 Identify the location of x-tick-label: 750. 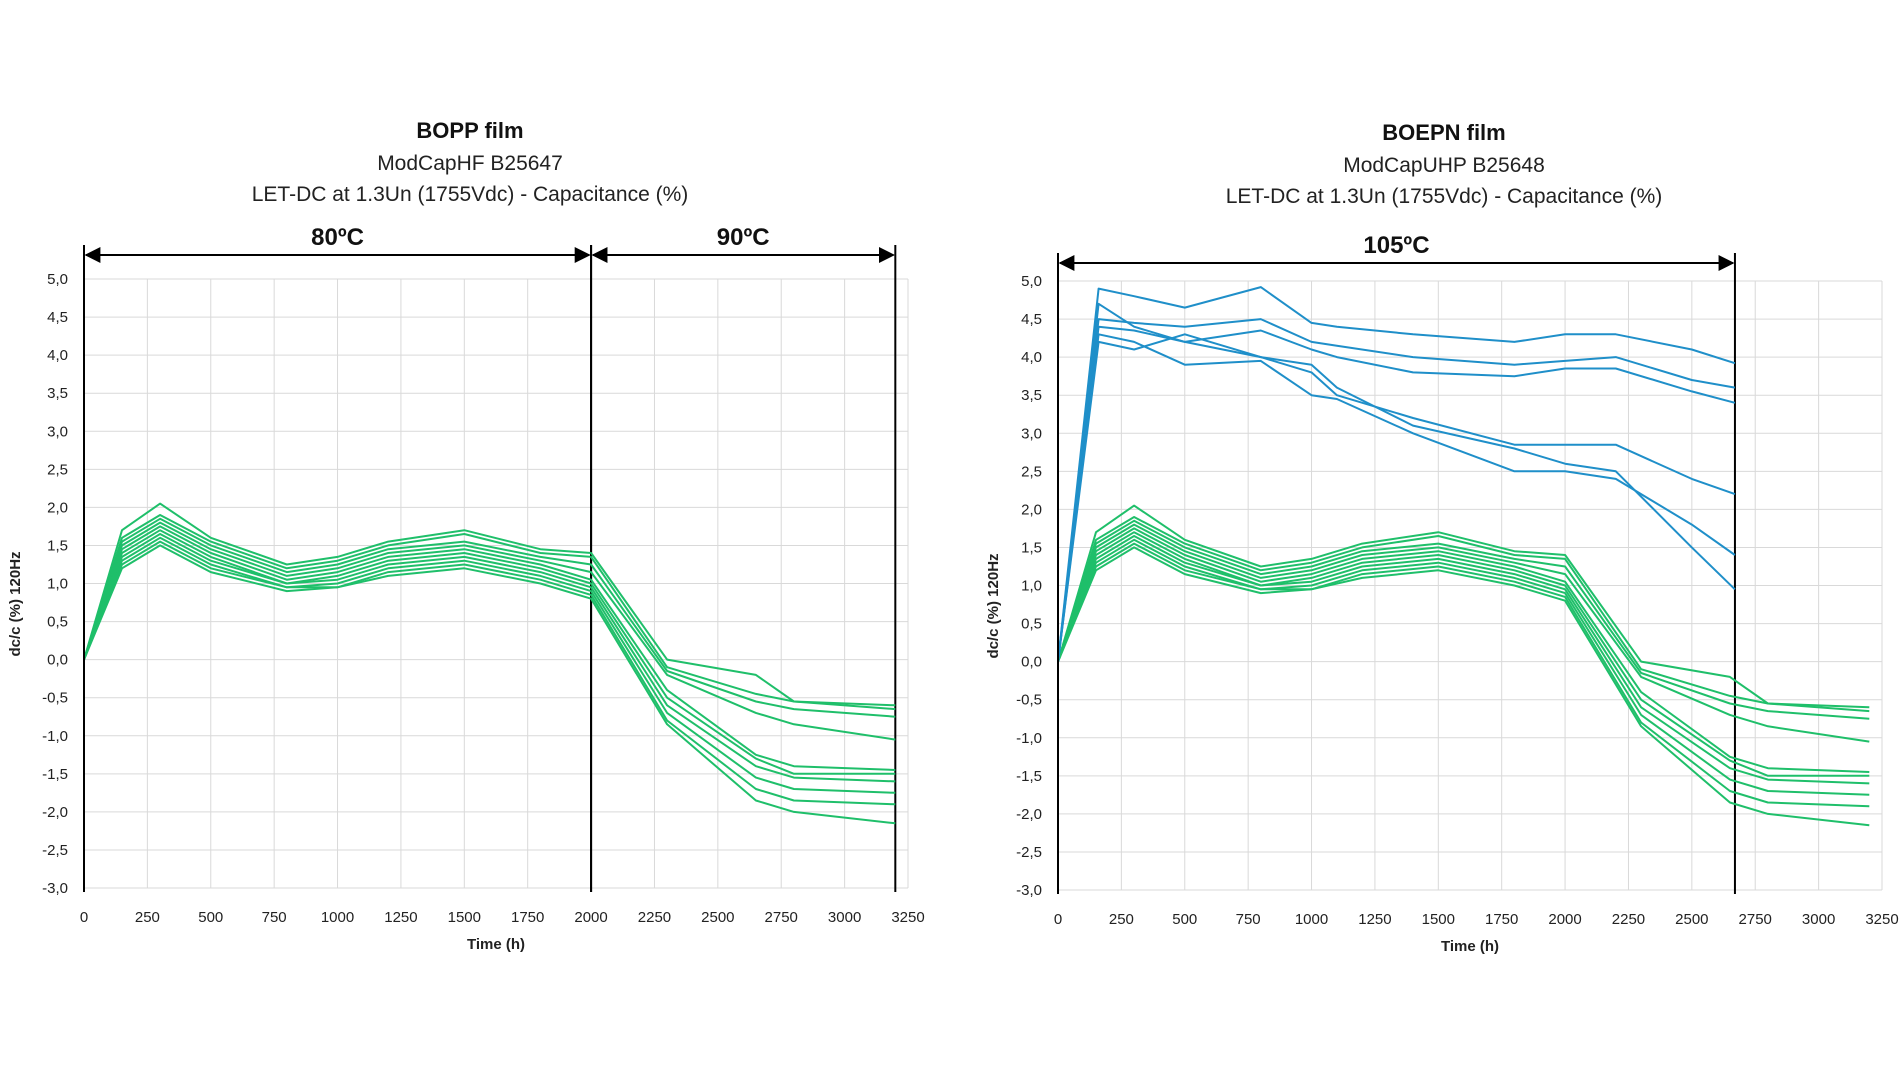
(274, 917).